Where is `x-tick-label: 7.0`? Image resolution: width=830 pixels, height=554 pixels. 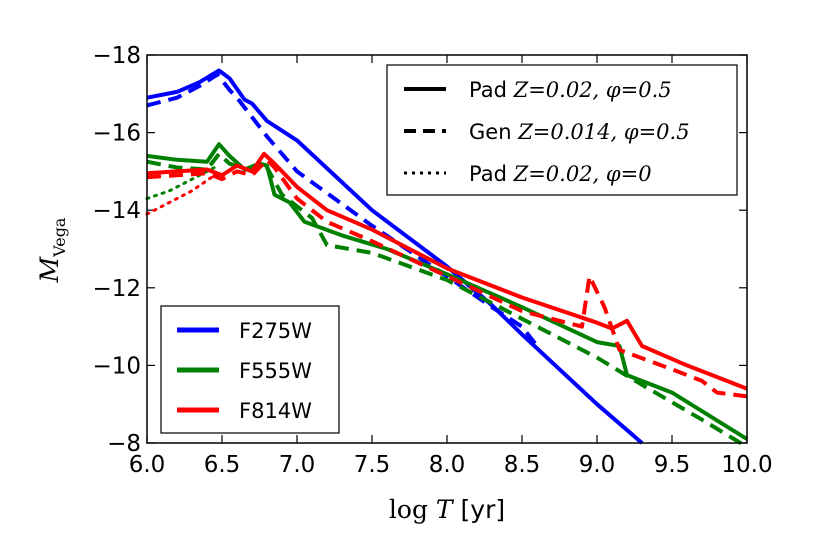
x-tick-label: 7.0 is located at coordinates (297, 465).